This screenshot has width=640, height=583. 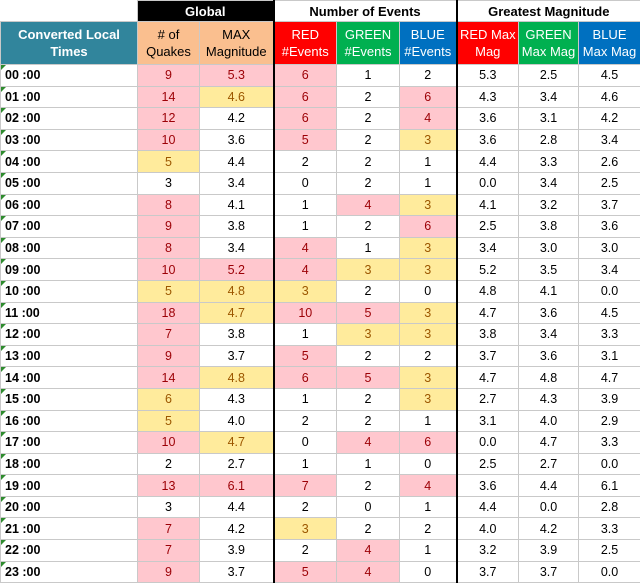 I want to click on max-magnitude-cell: 4.4, so click(x=237, y=507).